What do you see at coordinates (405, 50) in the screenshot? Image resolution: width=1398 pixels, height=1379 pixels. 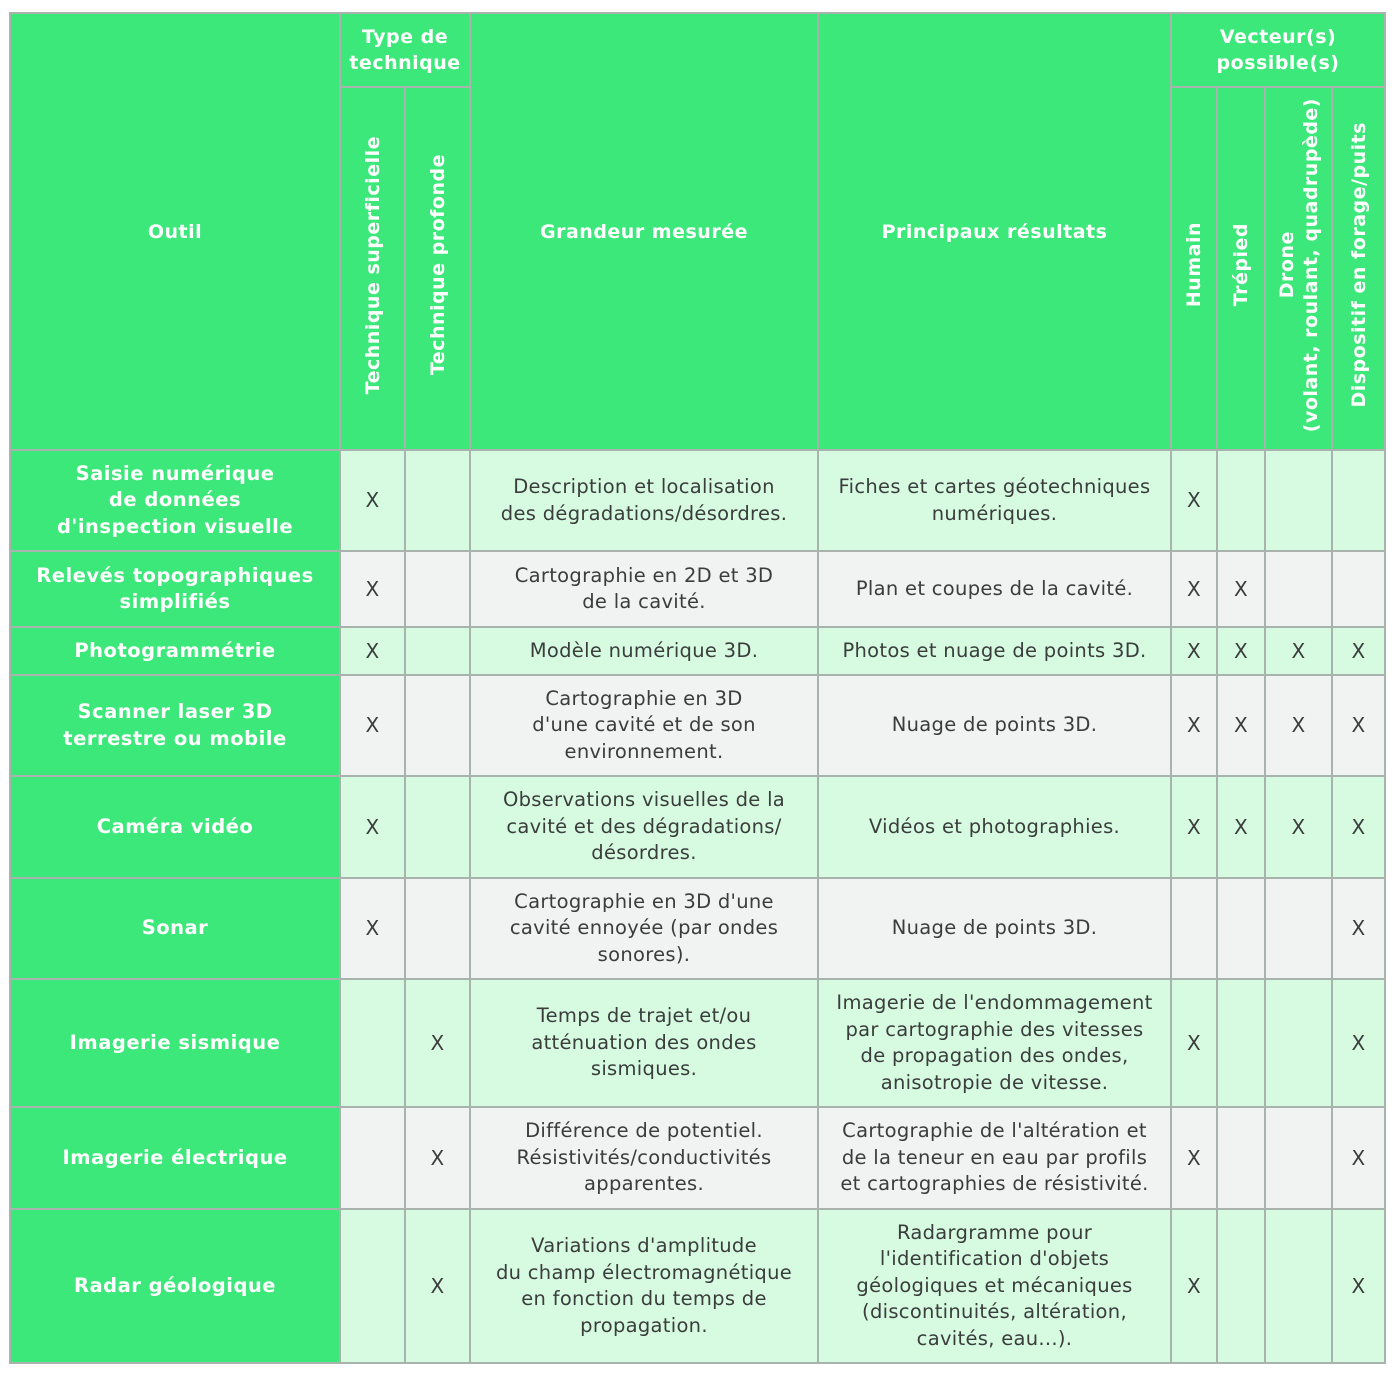 I see `header-type-technique: Type de technique` at bounding box center [405, 50].